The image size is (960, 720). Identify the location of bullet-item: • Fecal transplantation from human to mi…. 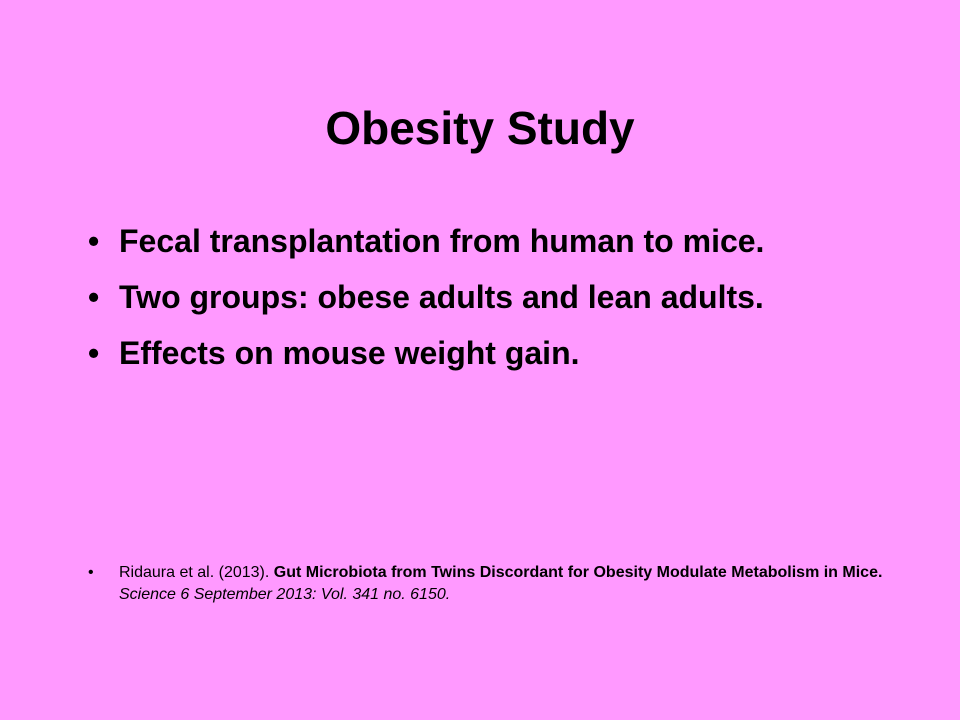
(468, 241).